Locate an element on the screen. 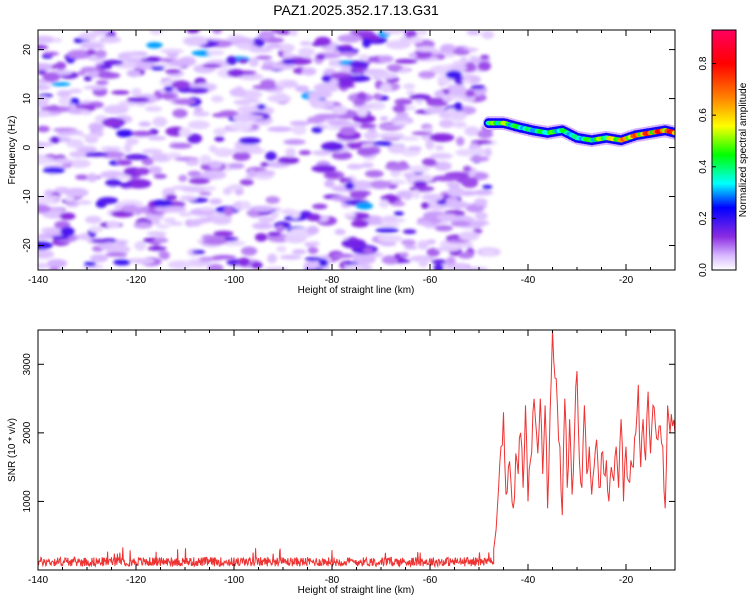  y-tick-label: 0 is located at coordinates (27, 147).